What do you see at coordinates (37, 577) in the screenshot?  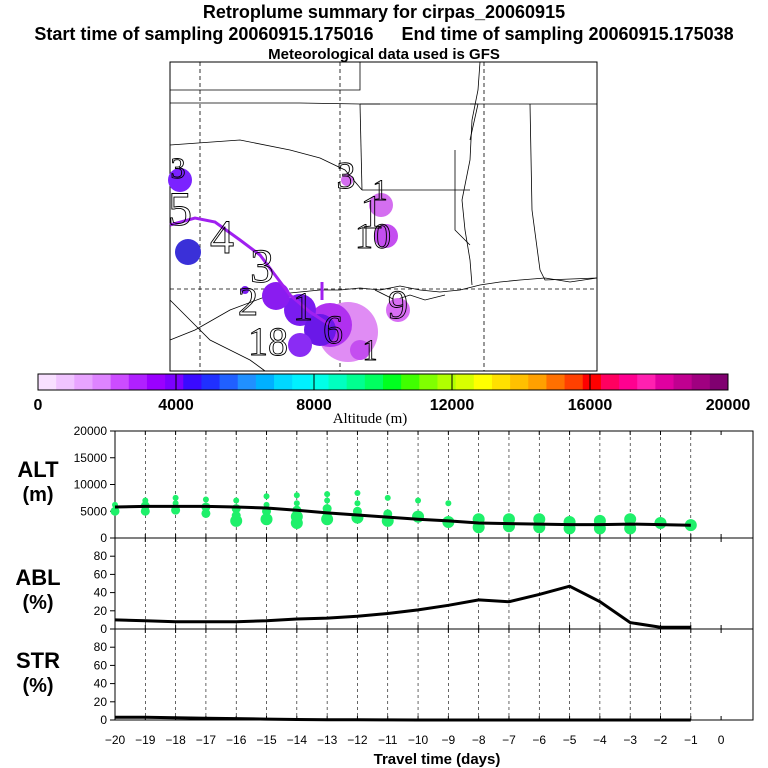 I see `abl-panel-label: ABL` at bounding box center [37, 577].